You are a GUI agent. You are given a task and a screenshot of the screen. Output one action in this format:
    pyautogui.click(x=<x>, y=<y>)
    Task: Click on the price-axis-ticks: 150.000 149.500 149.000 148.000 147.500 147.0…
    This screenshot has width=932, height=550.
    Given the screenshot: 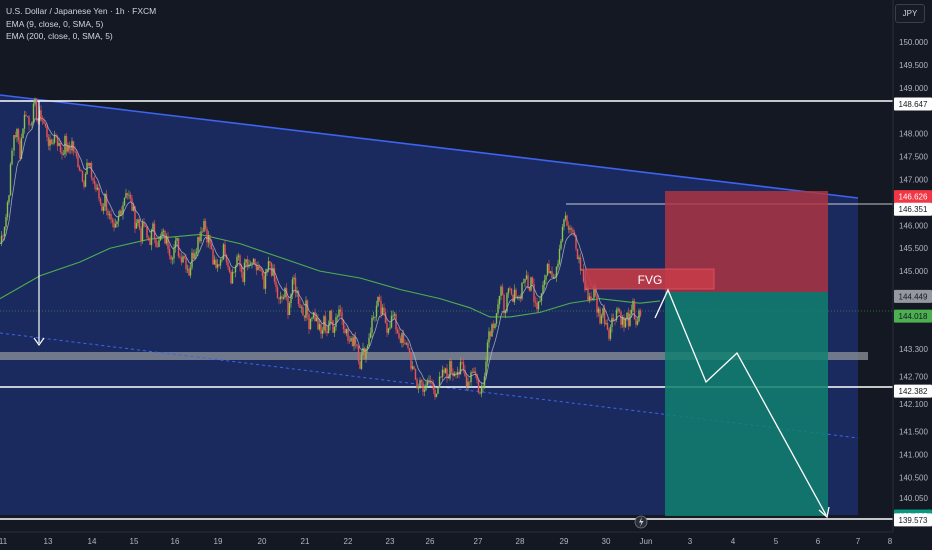 What is the action you would take?
    pyautogui.click(x=913, y=270)
    